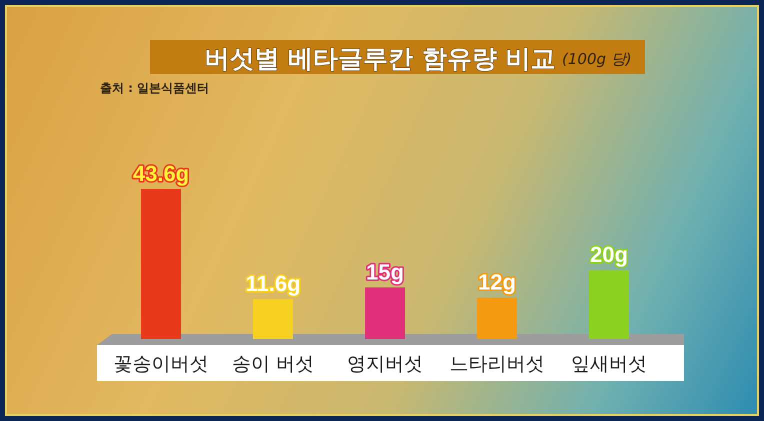 This screenshot has width=764, height=421. What do you see at coordinates (161, 173) in the screenshot?
I see `data-label: 43.6g` at bounding box center [161, 173].